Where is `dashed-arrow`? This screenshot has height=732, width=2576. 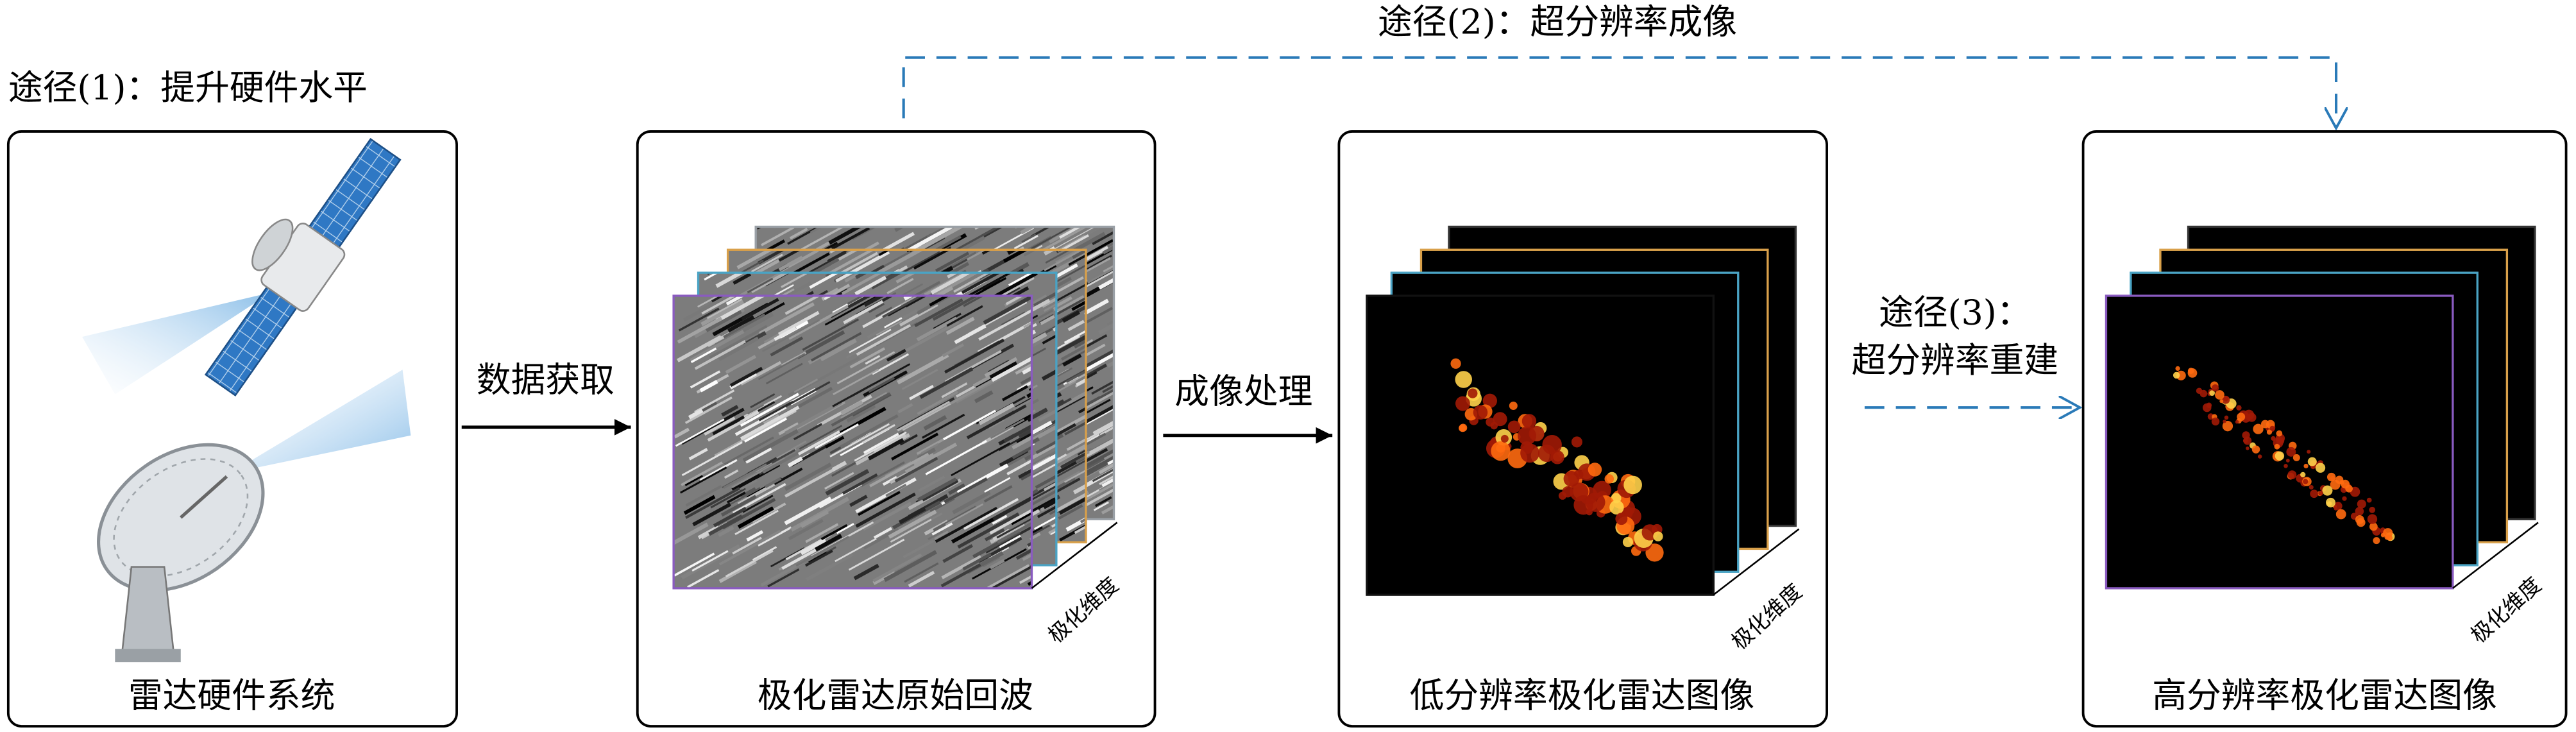
dashed-arrow is located at coordinates (1619, 92).